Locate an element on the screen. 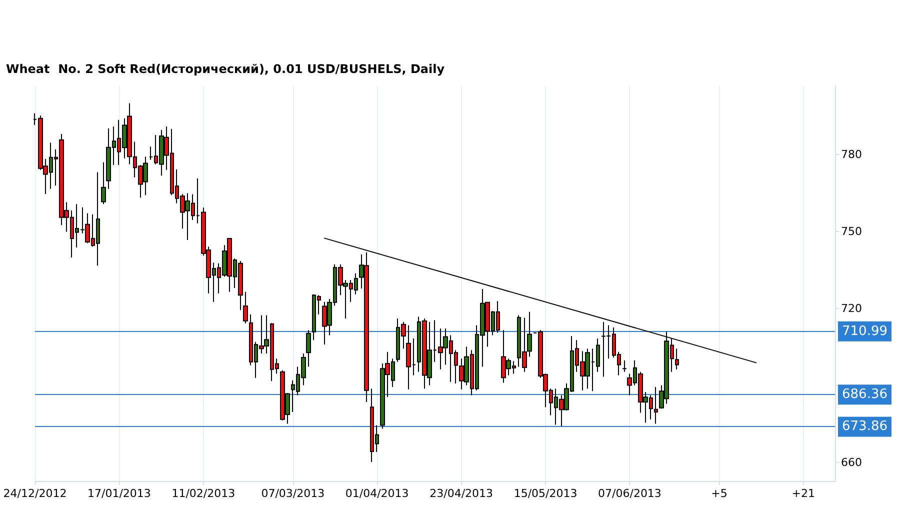  x-tick-label: 07/06/2013 is located at coordinates (630, 493).